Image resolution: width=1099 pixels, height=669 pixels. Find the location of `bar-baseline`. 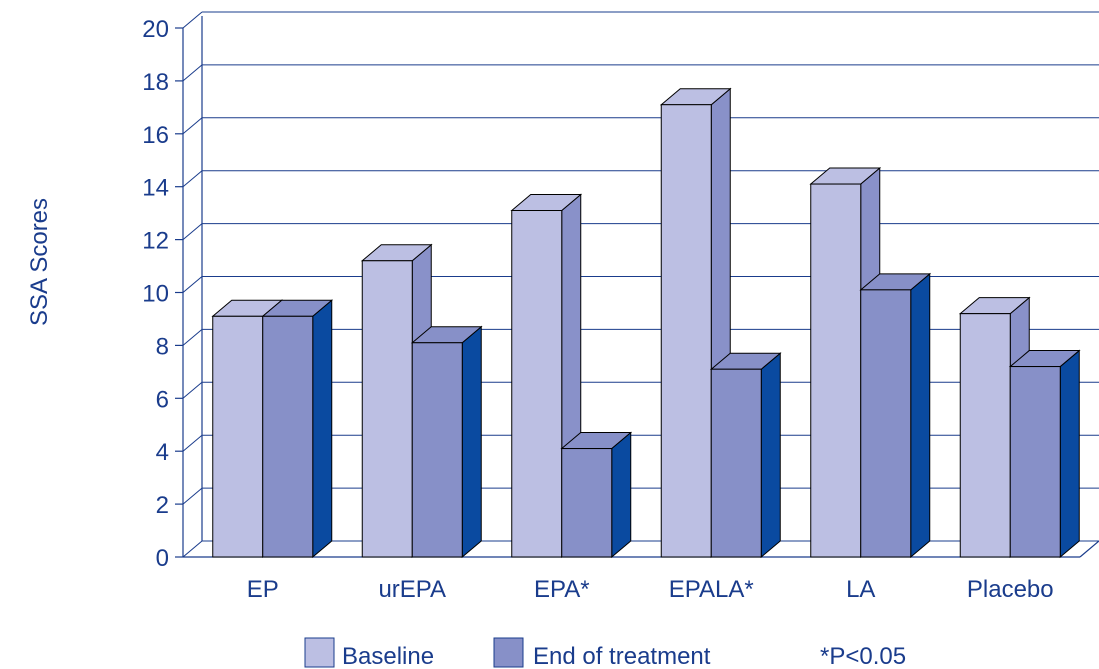

bar-baseline is located at coordinates (546, 376).